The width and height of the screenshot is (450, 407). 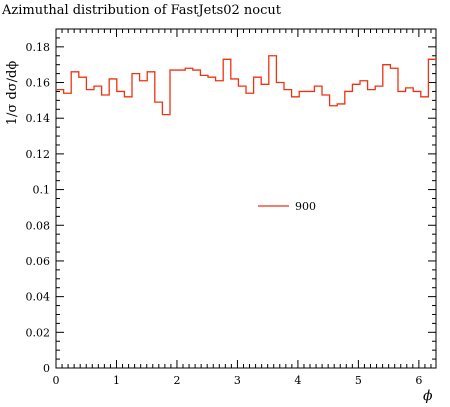 I want to click on x-tick-label: 1, so click(x=116, y=380).